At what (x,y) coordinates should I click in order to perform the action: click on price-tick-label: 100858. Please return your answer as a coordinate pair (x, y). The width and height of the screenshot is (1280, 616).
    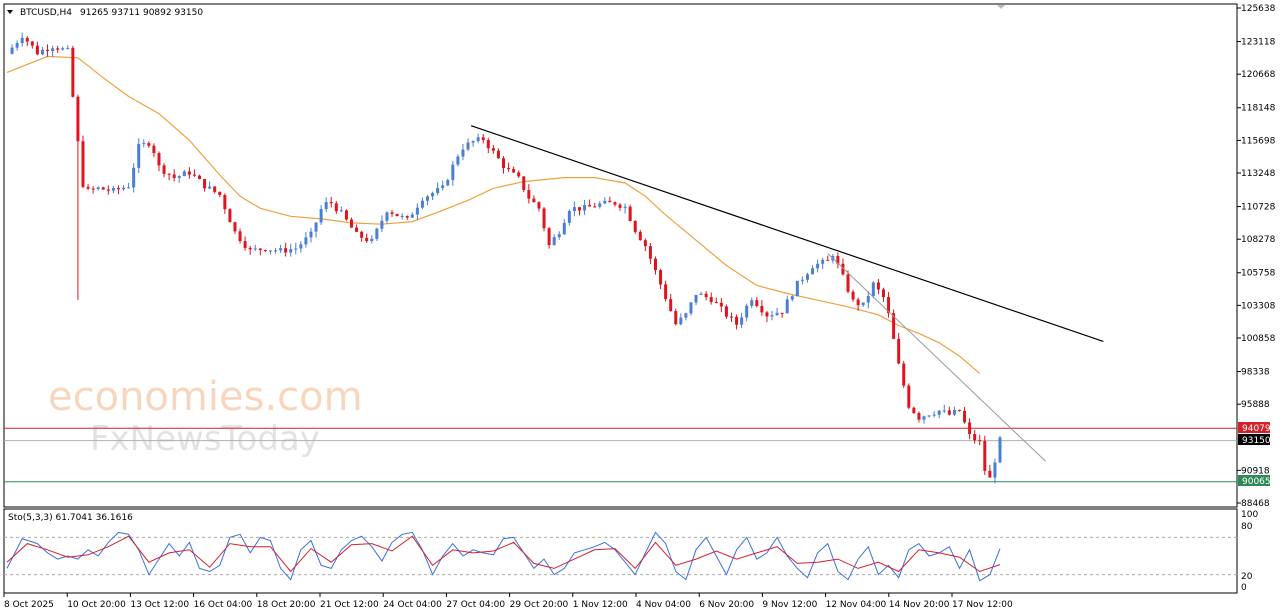
    Looking at the image, I should click on (1258, 339).